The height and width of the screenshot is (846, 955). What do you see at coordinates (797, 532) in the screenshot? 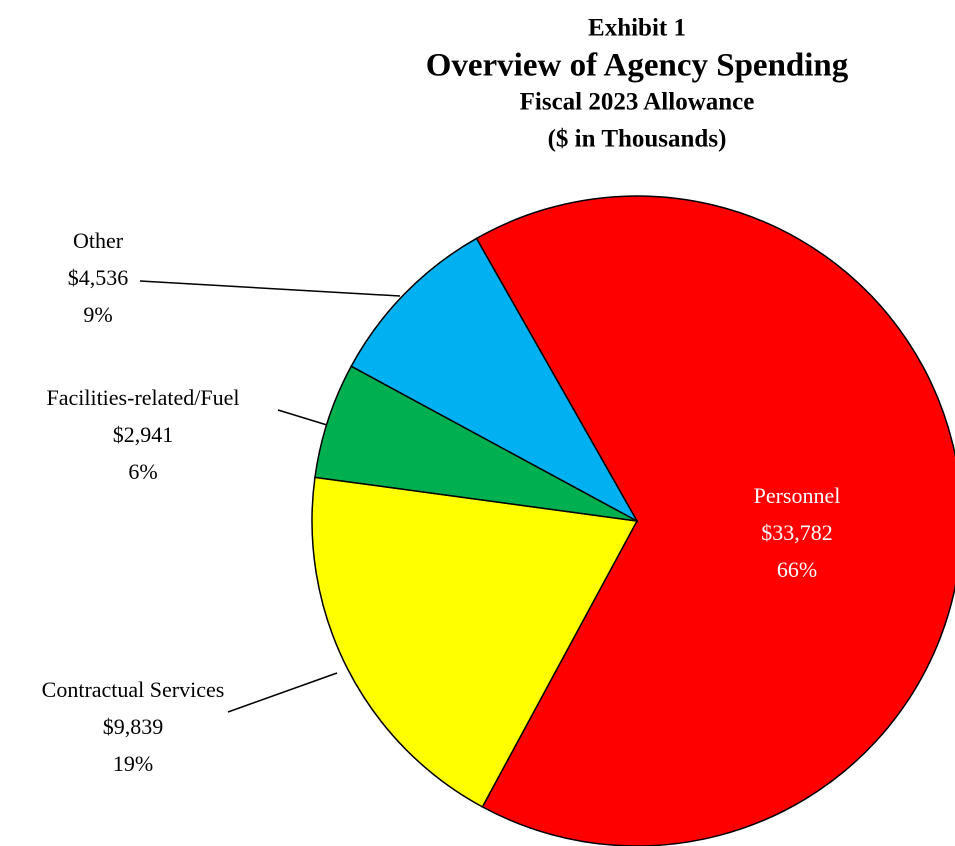
I see `slice-value-label: $33,782` at bounding box center [797, 532].